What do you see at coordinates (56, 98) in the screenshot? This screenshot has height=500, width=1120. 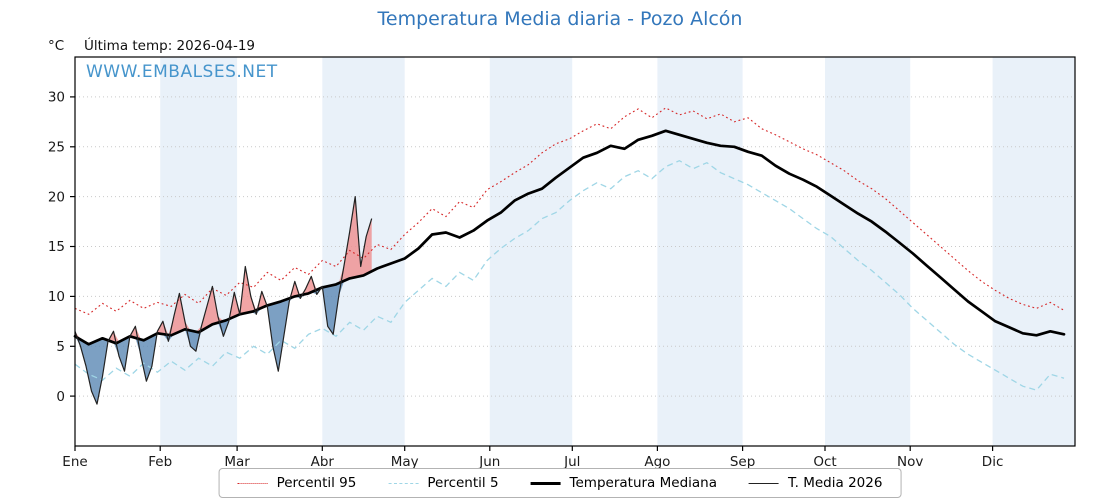 I see `y-tick-label: 30` at bounding box center [56, 98].